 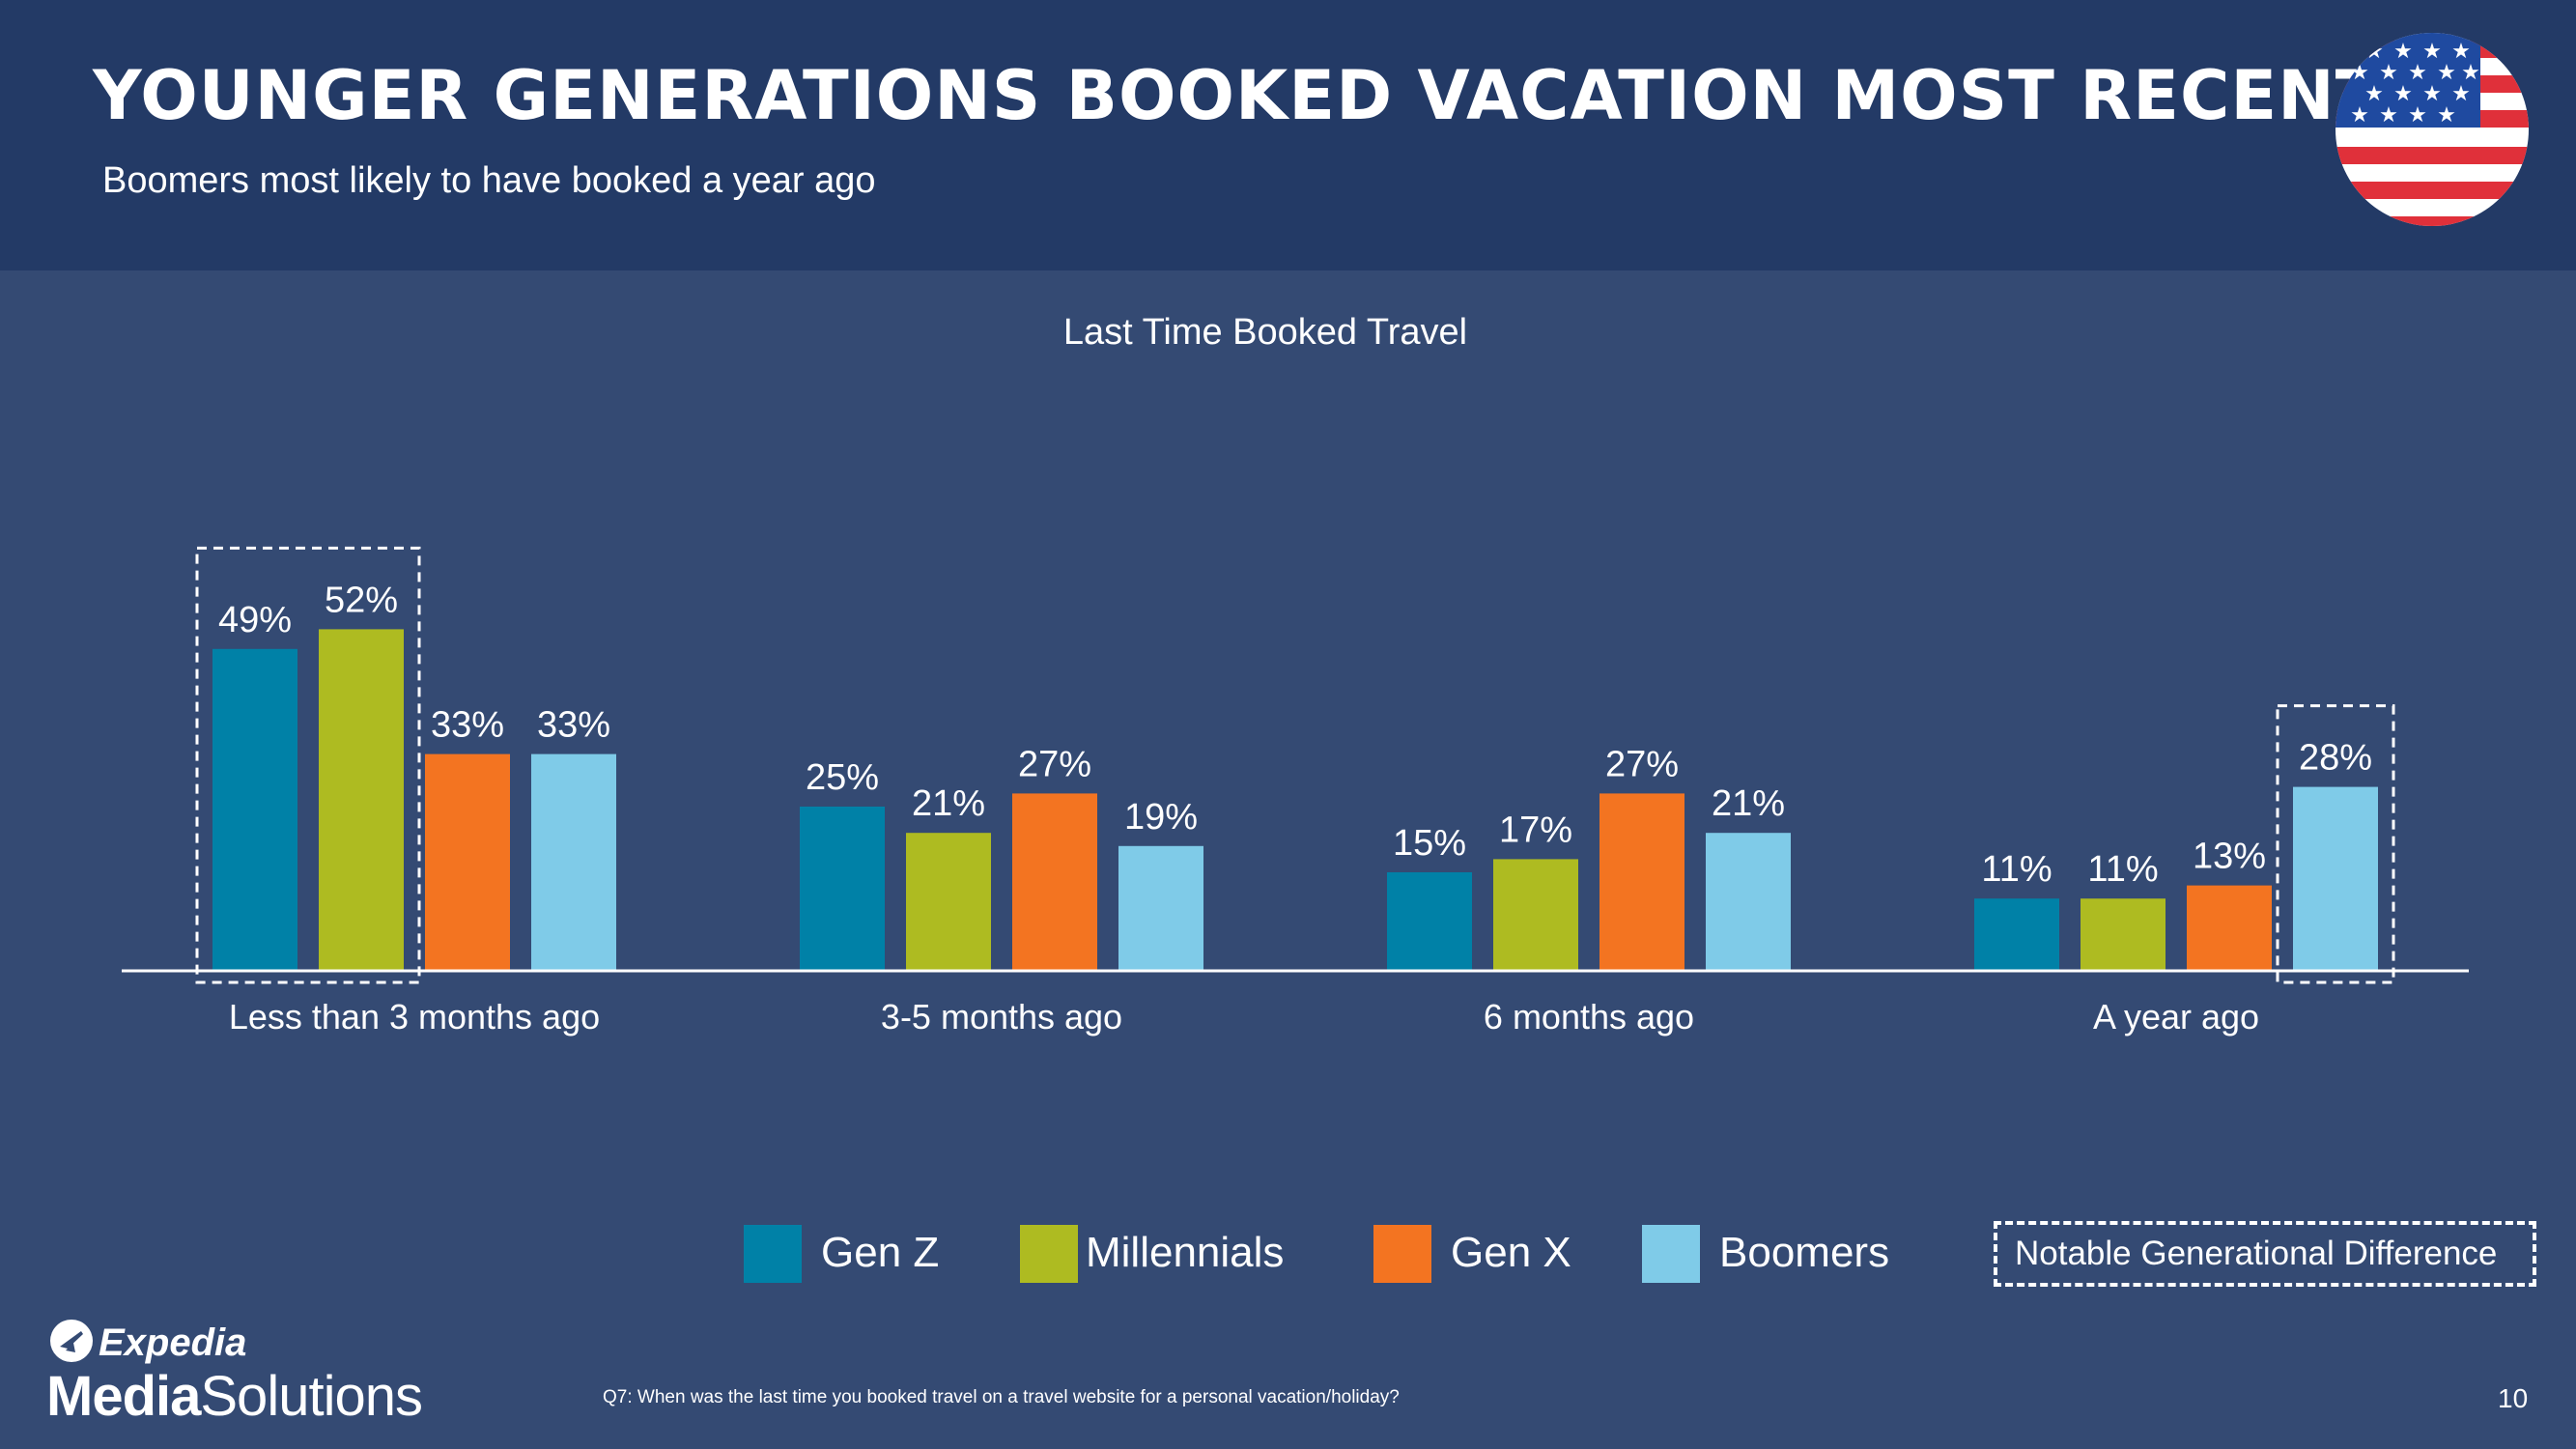 I want to click on category-label-less-than-3-months-ago: Less than 3 months ago, so click(x=414, y=1017).